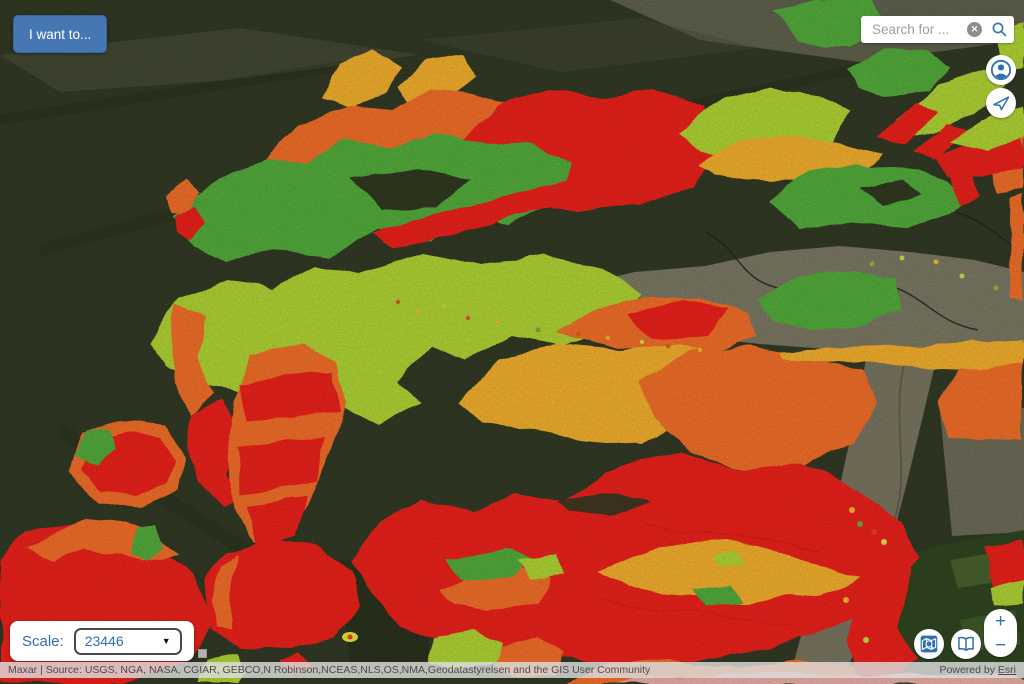  I want to click on panel-resize-handle, so click(202, 653).